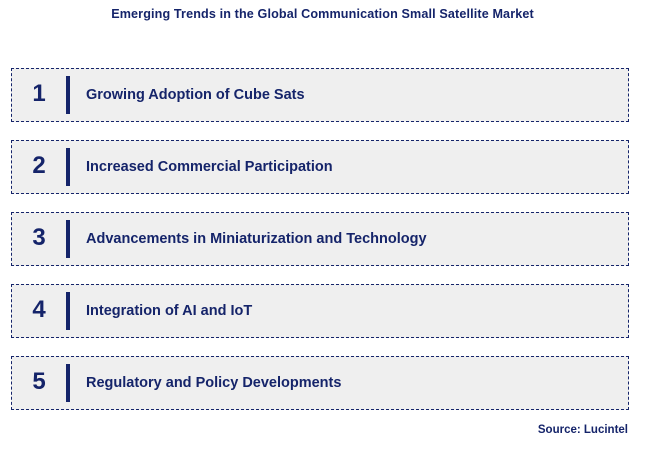 The image size is (645, 450). Describe the element at coordinates (39, 381) in the screenshot. I see `trend-rank: 5` at that location.